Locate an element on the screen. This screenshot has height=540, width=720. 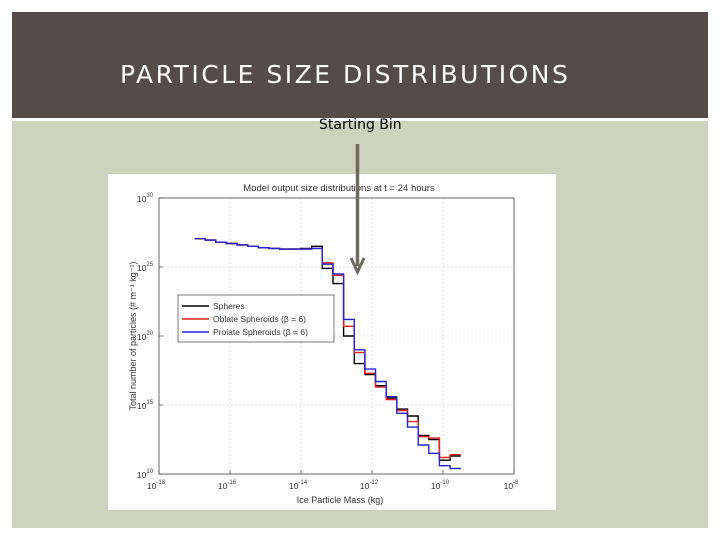
y-tick-label: 1030 is located at coordinates (145, 198).